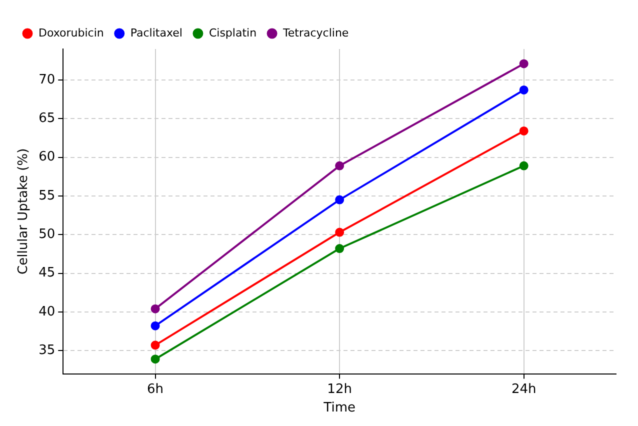 The image size is (638, 426). I want to click on x-tick-label: 6h, so click(155, 389).